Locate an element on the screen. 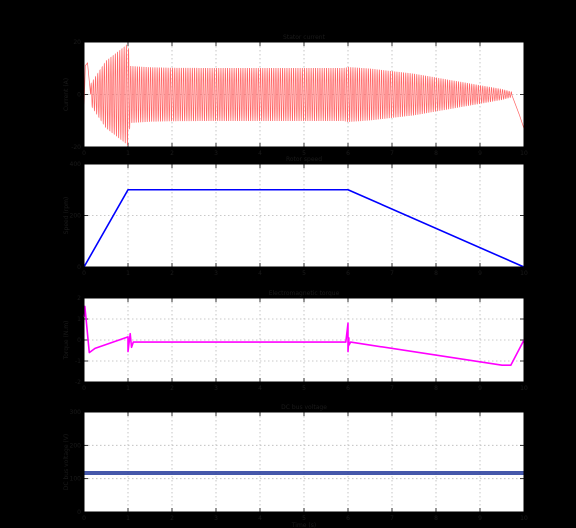  subplot-title: Rotor speed is located at coordinates (304, 159).